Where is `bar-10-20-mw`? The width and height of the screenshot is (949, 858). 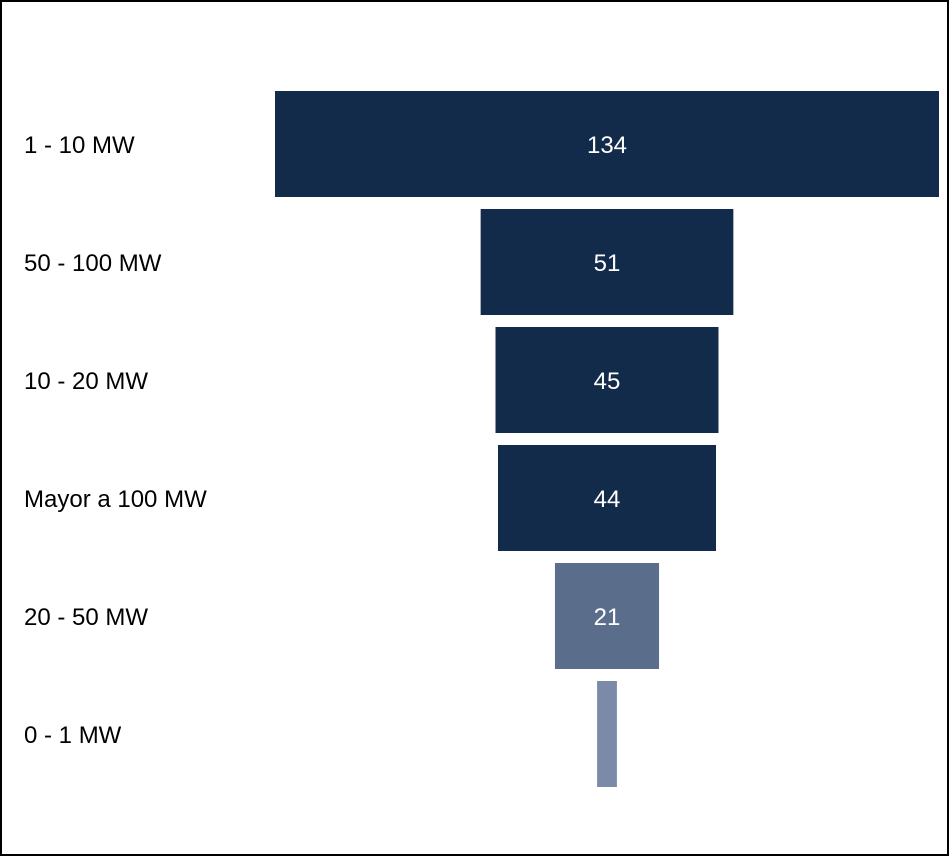 bar-10-20-mw is located at coordinates (607, 380).